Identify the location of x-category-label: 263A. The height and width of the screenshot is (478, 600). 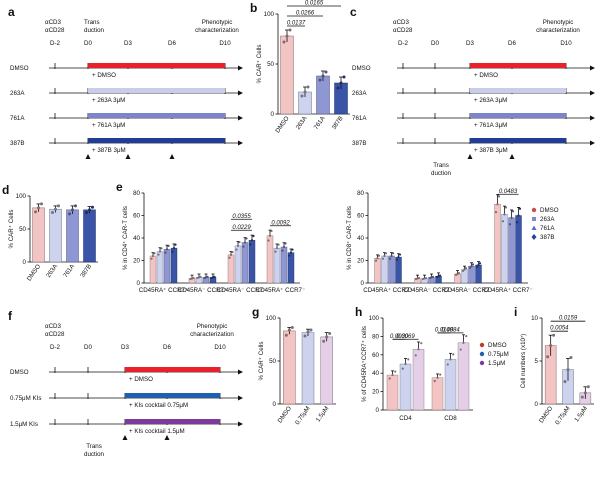
(52, 270).